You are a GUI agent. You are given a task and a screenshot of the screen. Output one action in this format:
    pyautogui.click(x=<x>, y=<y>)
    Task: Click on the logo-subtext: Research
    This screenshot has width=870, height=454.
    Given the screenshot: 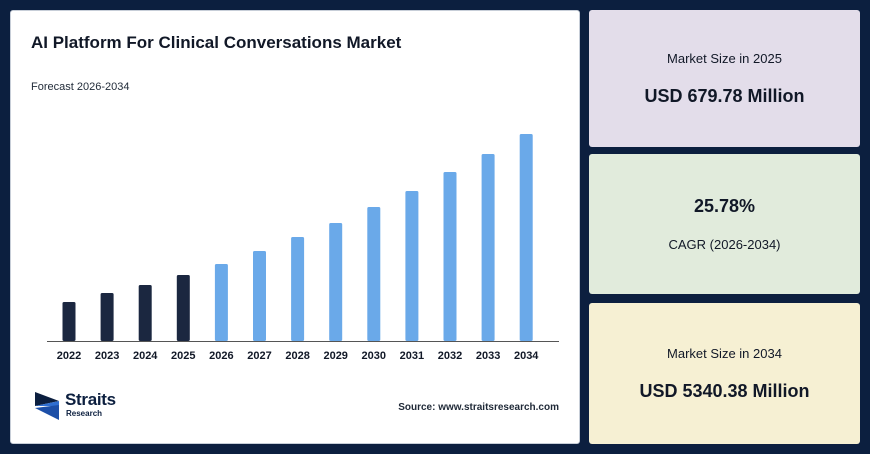 What is the action you would take?
    pyautogui.click(x=84, y=413)
    